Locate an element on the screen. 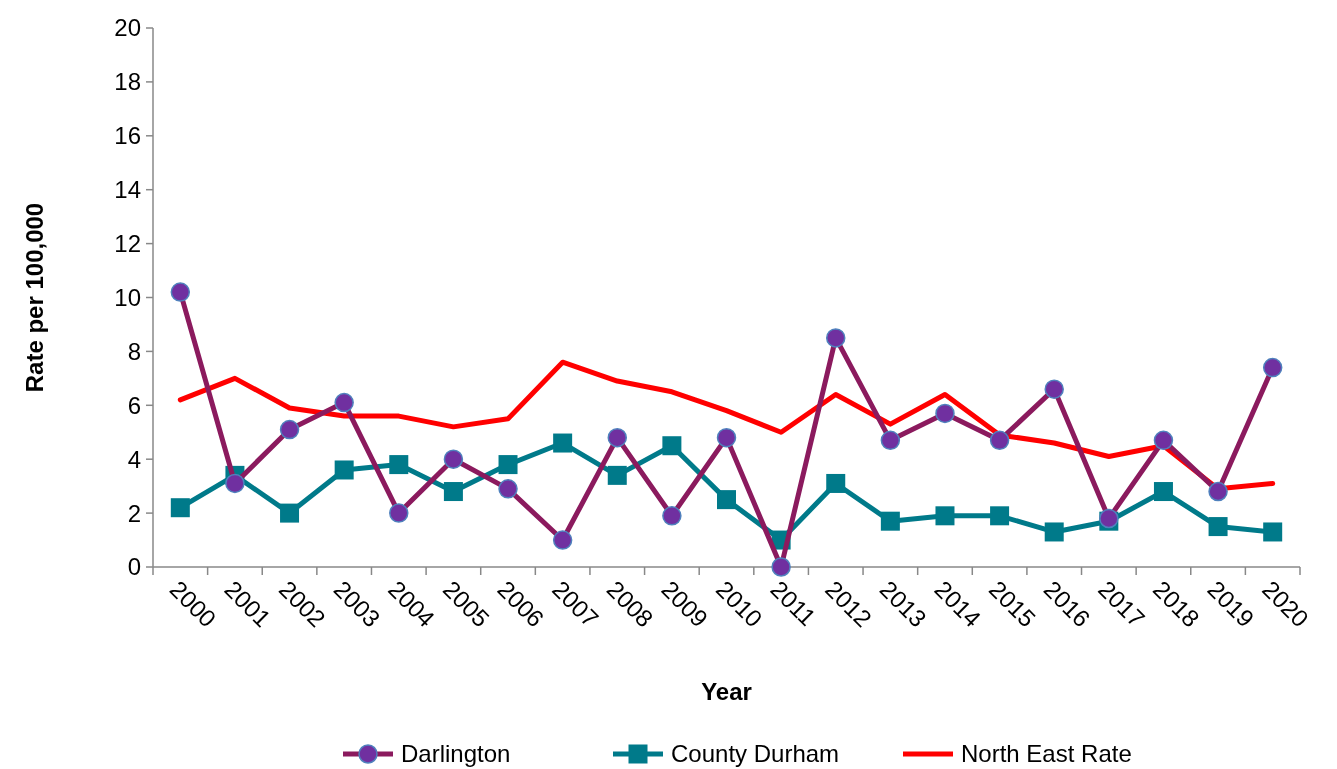  y-tick-label: 12 is located at coordinates (127, 243).